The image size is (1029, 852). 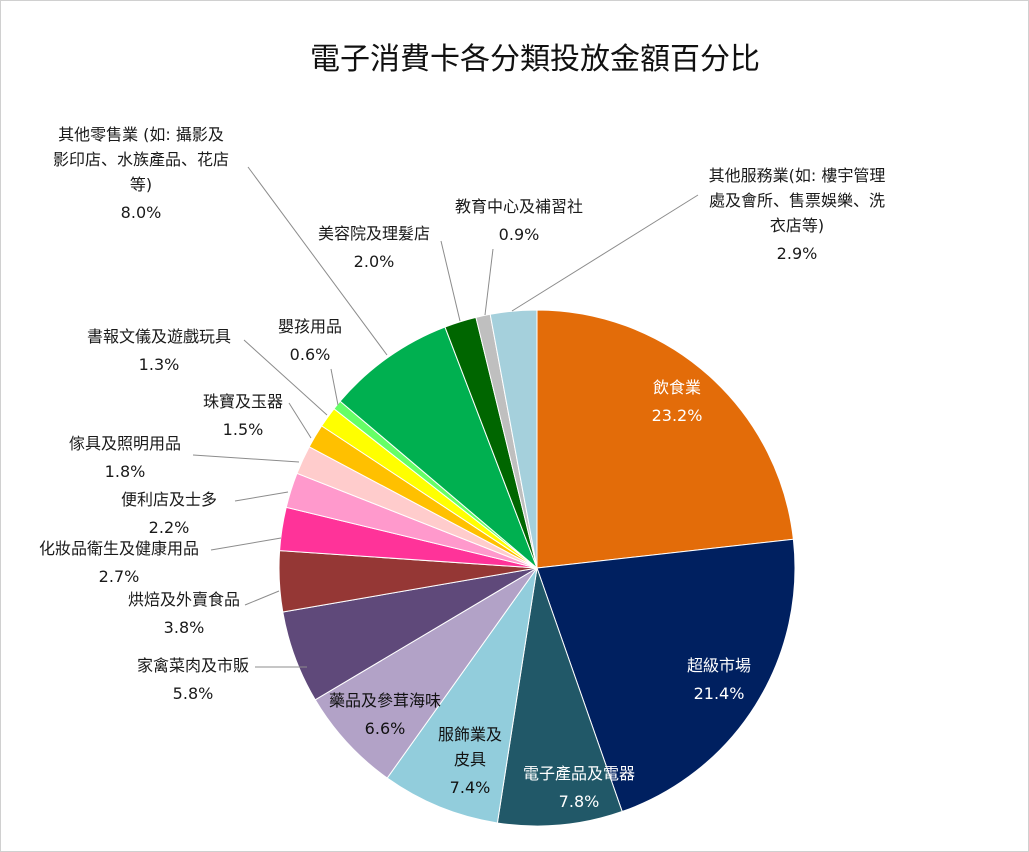 What do you see at coordinates (374, 261) in the screenshot?
I see `data-label-value: 2.0%` at bounding box center [374, 261].